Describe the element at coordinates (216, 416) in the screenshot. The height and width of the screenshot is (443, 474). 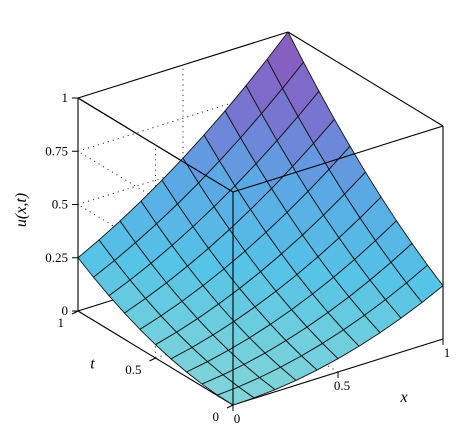
I see `t-tick-label: 0` at that location.